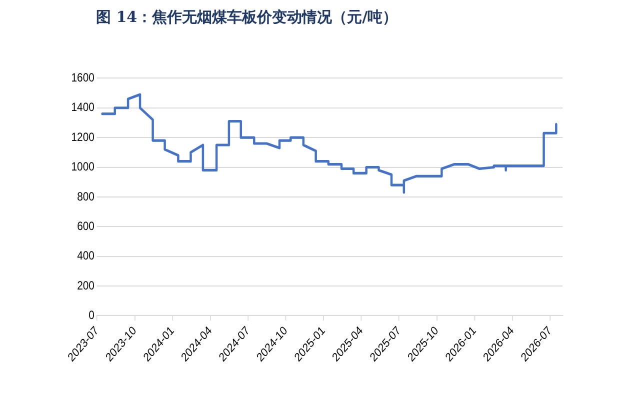 The height and width of the screenshot is (394, 625). Describe the element at coordinates (82, 78) in the screenshot. I see `y-tick-label: 1600` at that location.